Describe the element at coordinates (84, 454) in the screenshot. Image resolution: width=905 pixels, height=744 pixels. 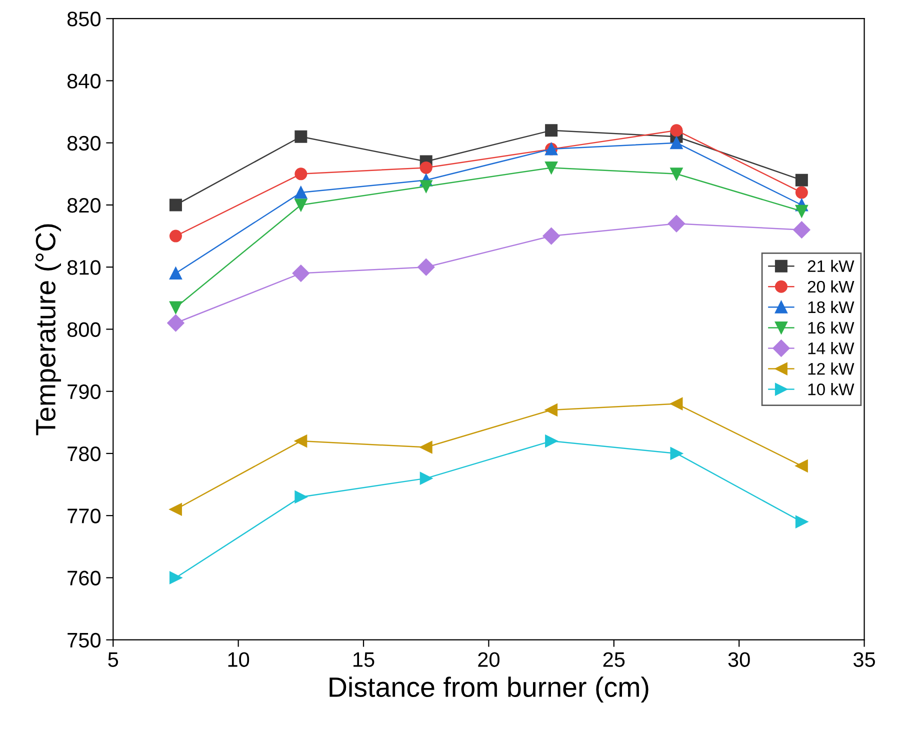
I see `y-tick-label: 780` at that location.